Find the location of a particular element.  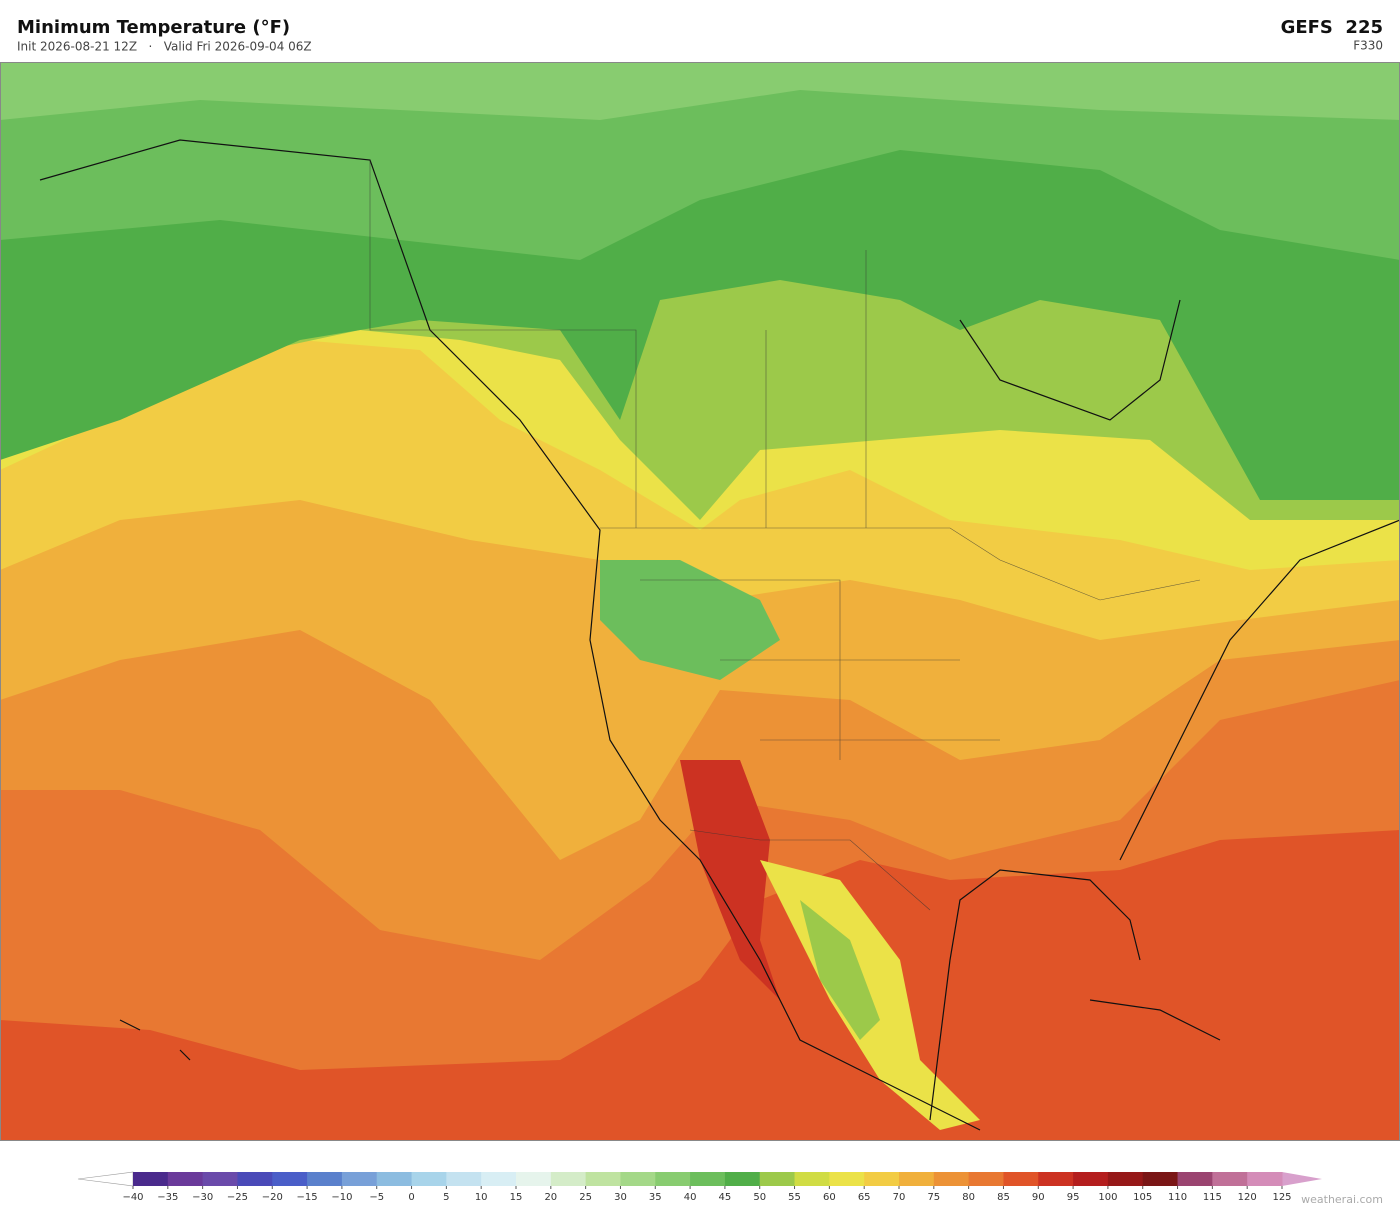

colorbar-tick-label: 65 is located at coordinates (864, 1197).